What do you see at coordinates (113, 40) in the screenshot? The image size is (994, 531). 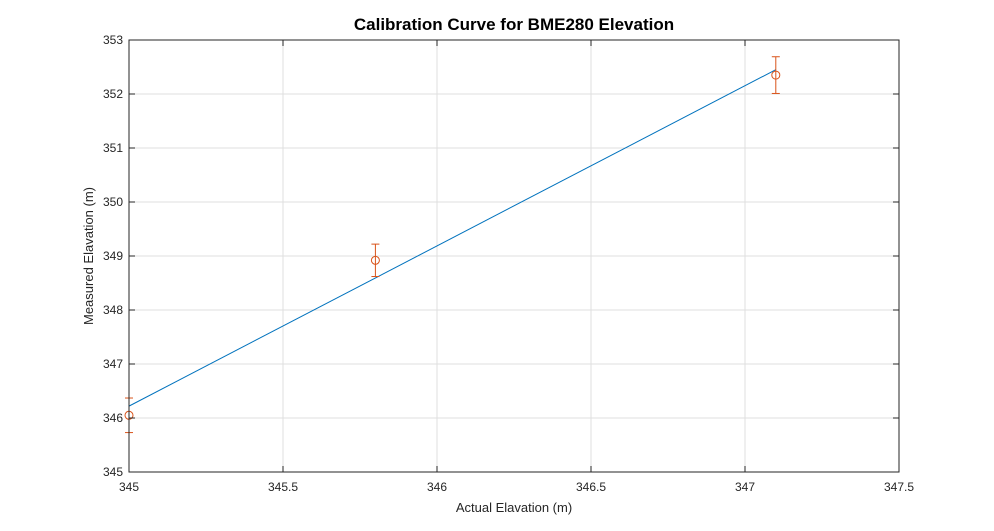 I see `y-tick-label: 353` at bounding box center [113, 40].